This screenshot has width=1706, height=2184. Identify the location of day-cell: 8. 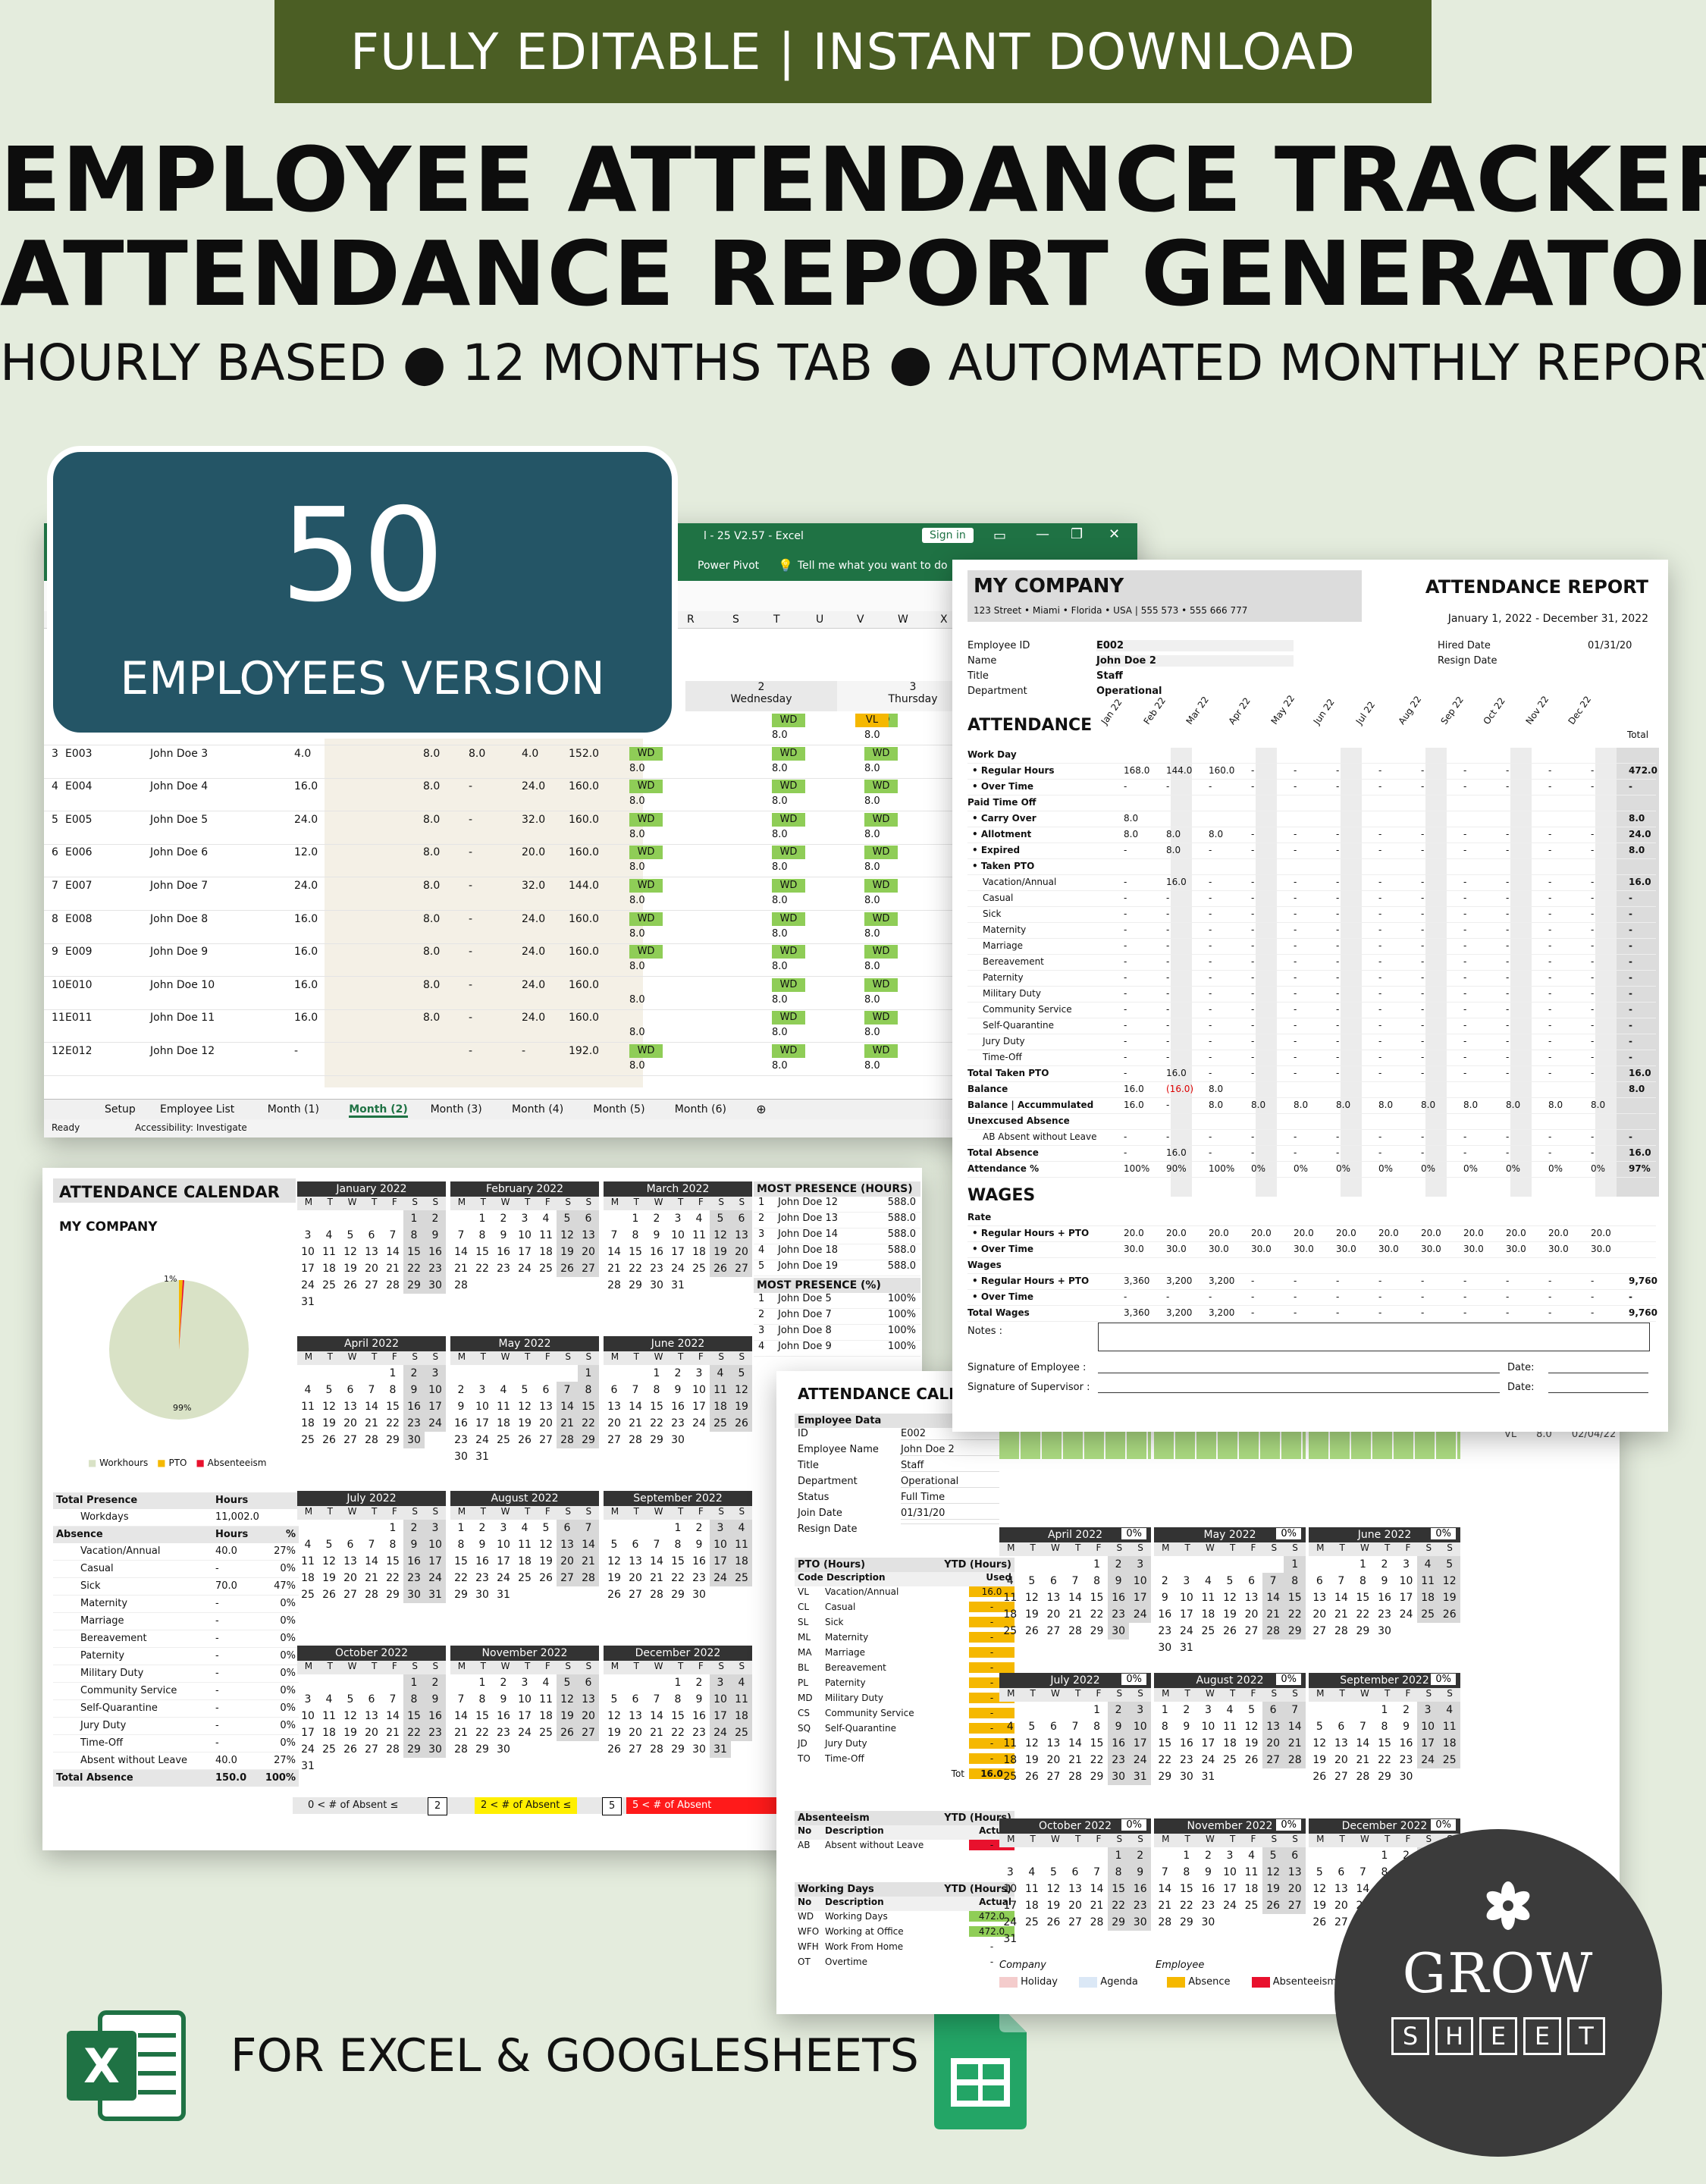
(1385, 1872).